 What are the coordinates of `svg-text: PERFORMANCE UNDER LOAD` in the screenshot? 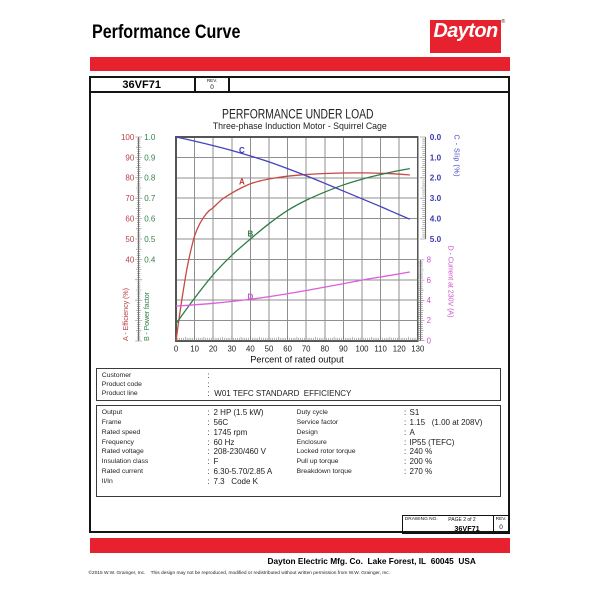 It's located at (298, 114).